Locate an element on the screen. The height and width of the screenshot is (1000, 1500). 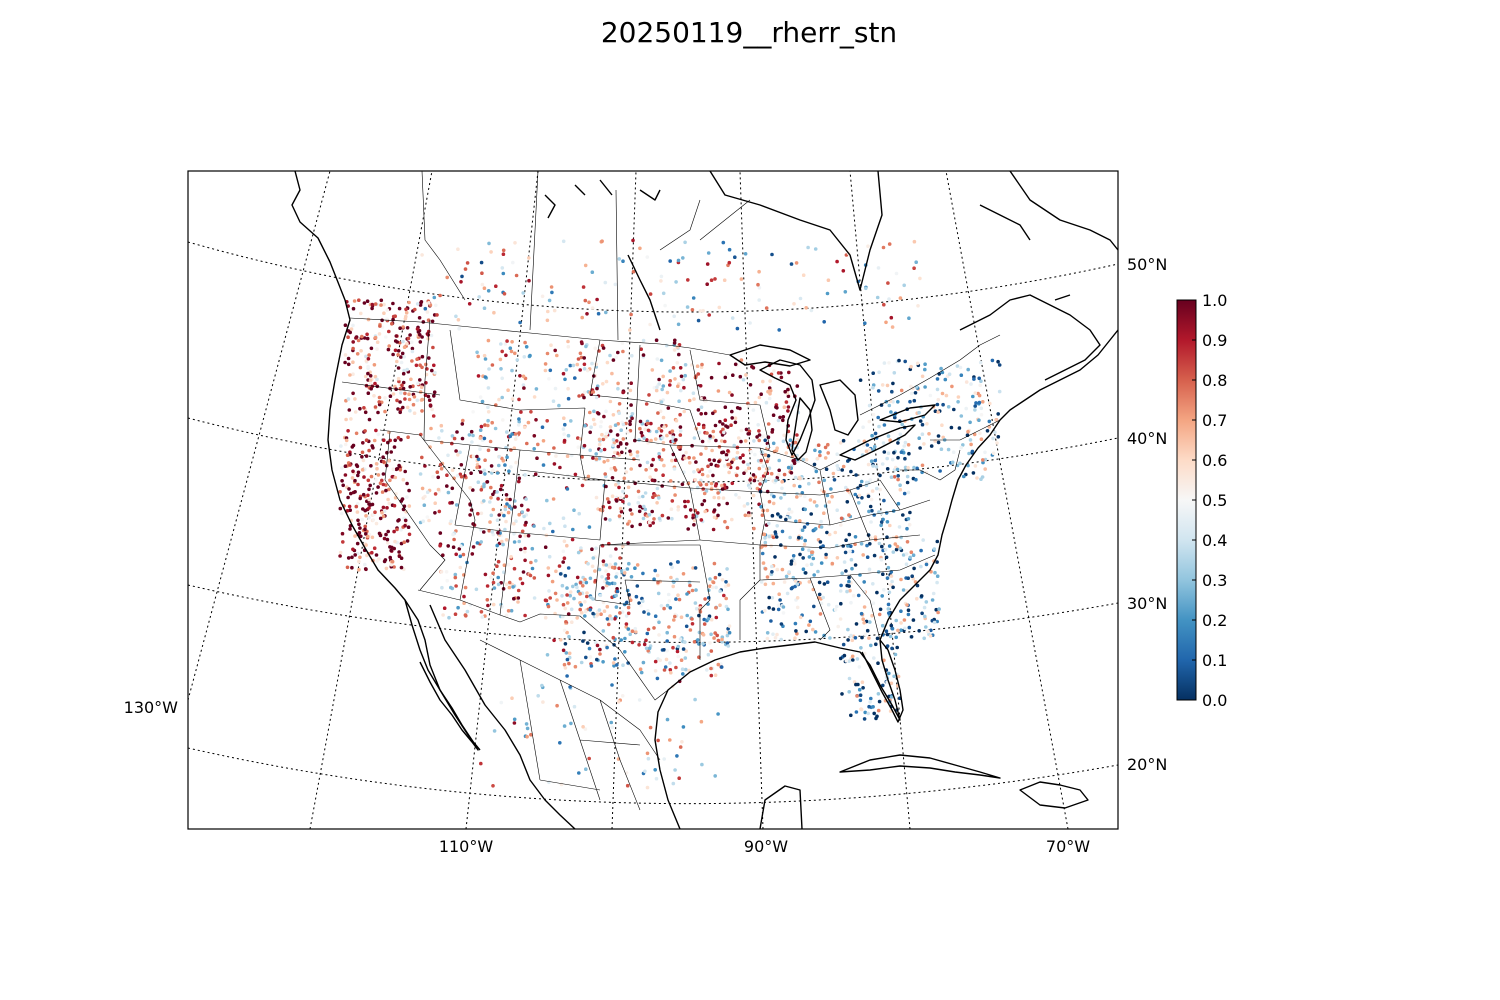
colorbar-tick-label: 0.2 is located at coordinates (1214, 620).